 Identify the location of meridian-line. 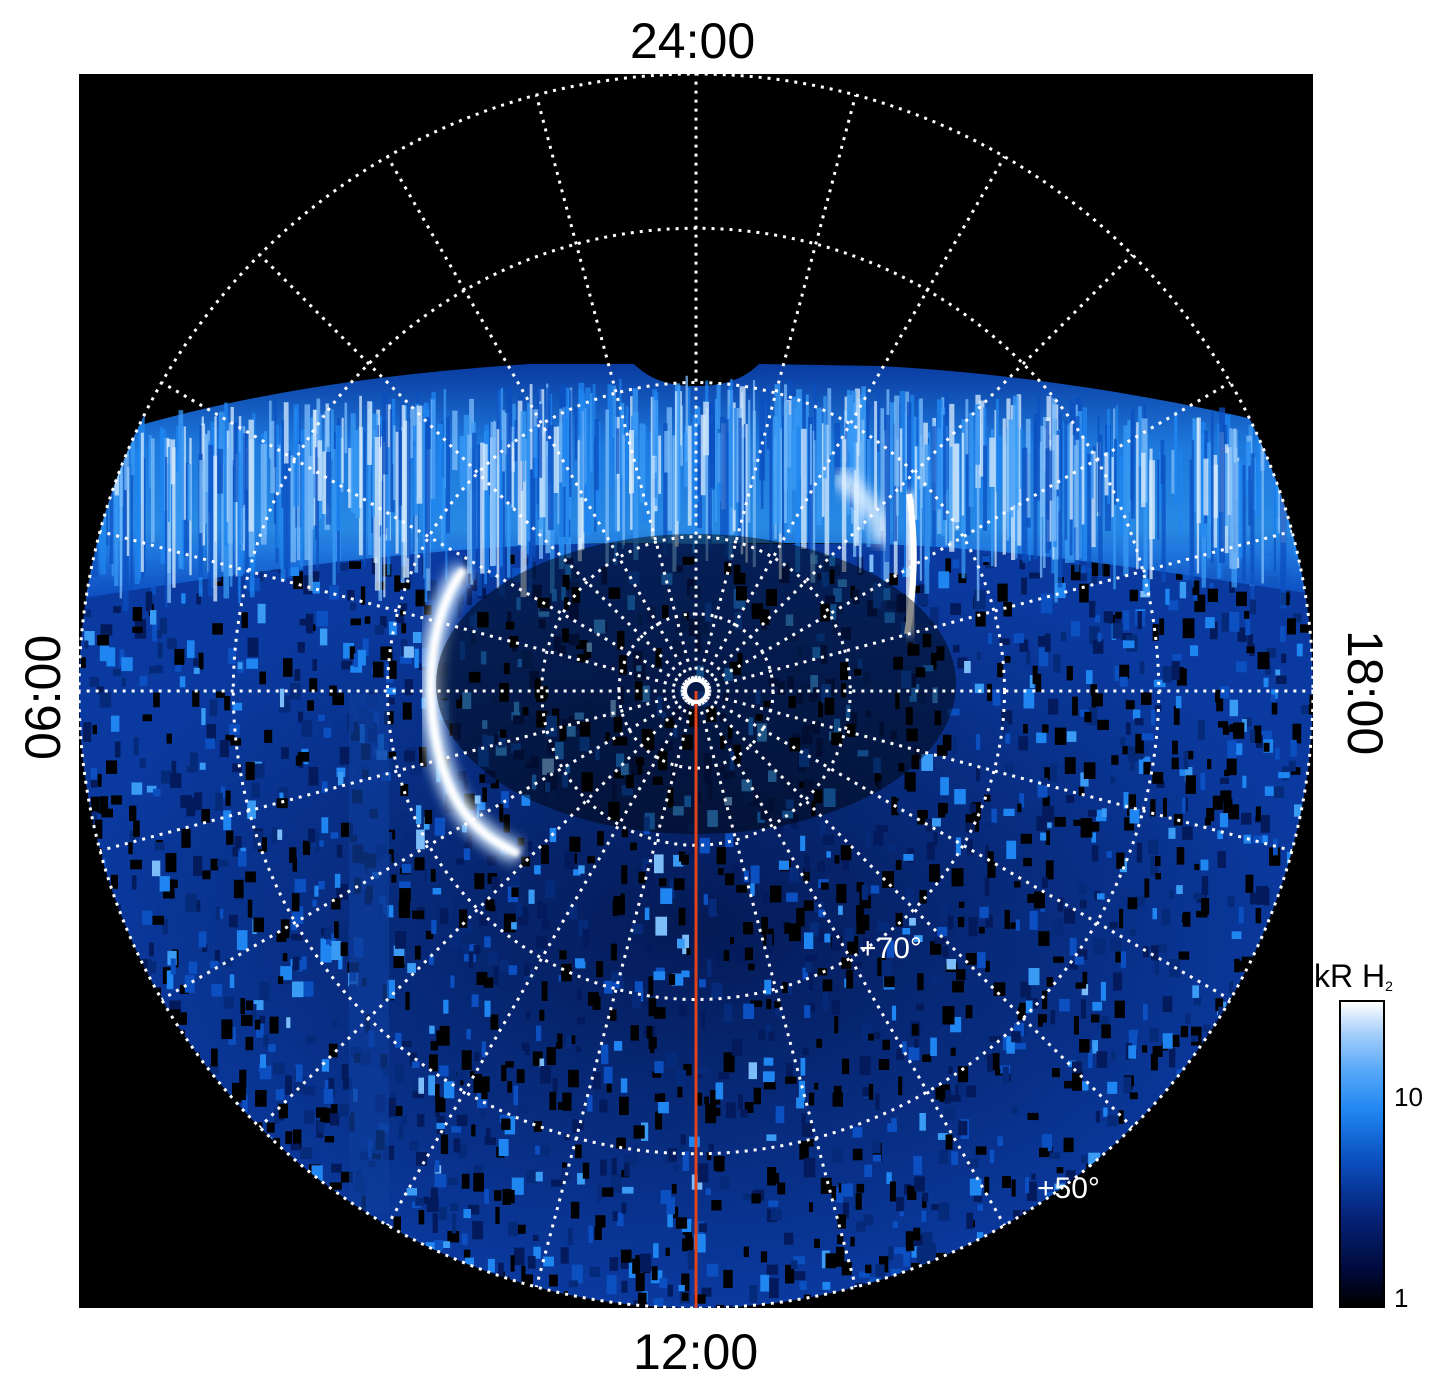
(918, 913).